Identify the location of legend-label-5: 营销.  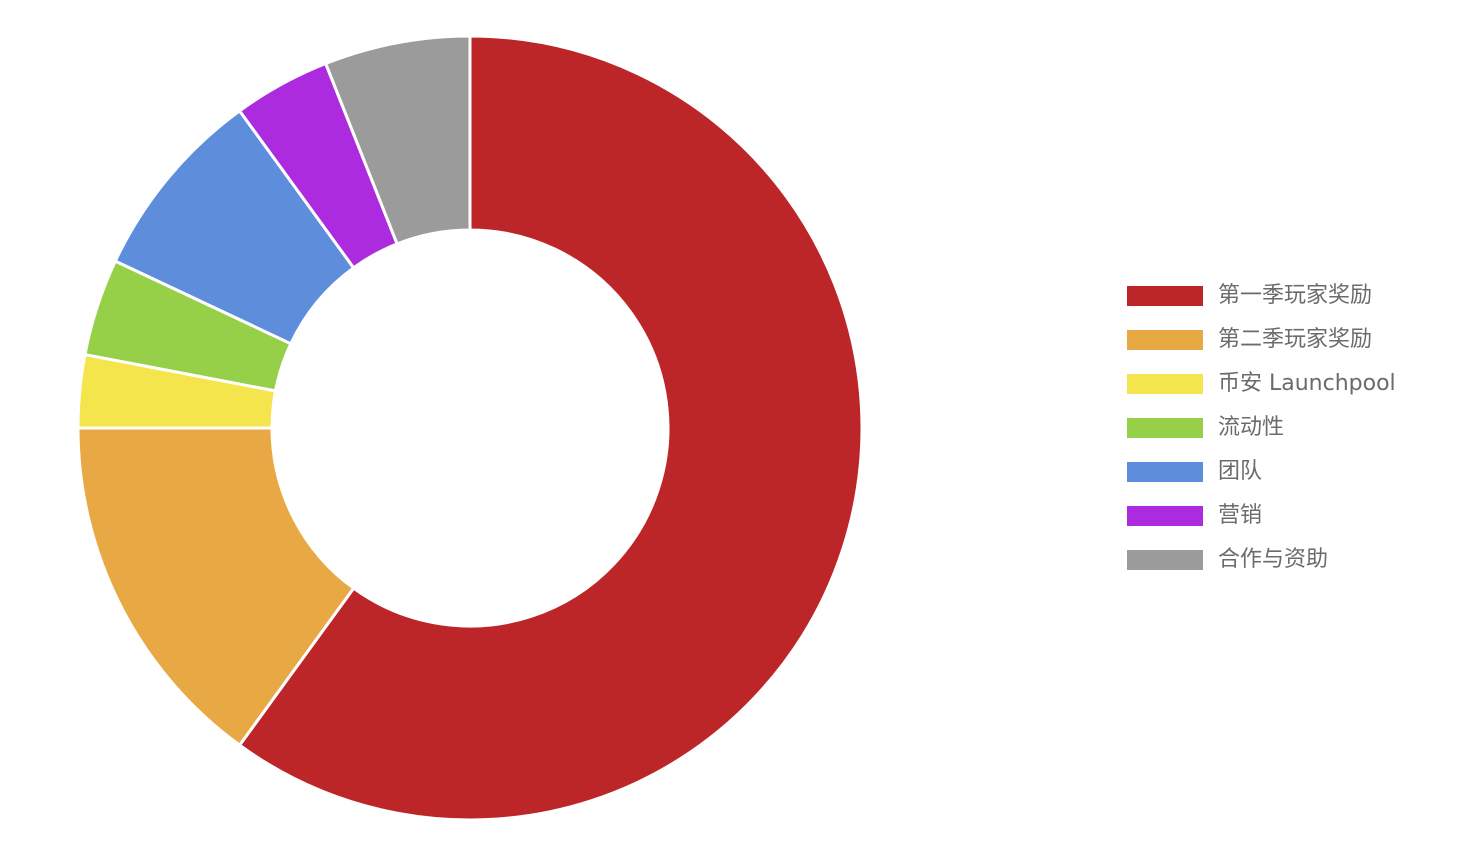
(1240, 515).